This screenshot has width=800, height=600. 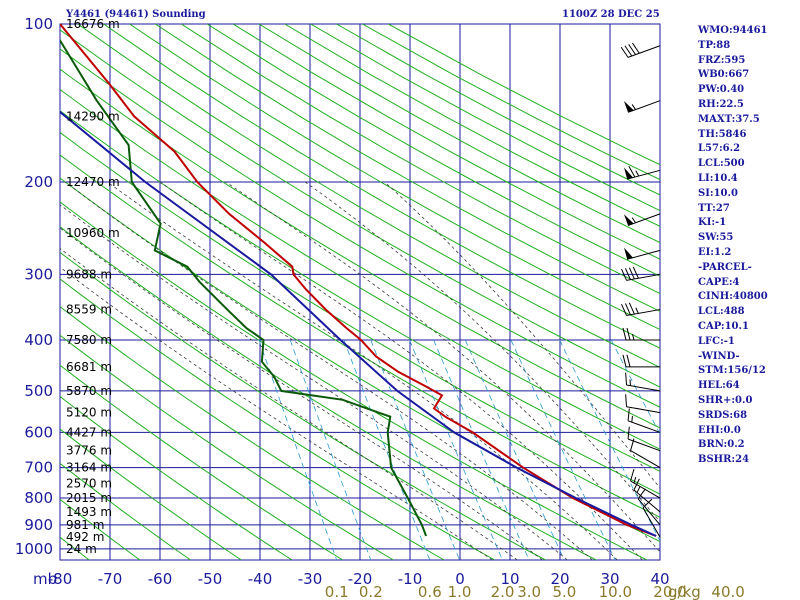 I want to click on sounding-time: 1100Z 28 DEC 25, so click(x=611, y=14).